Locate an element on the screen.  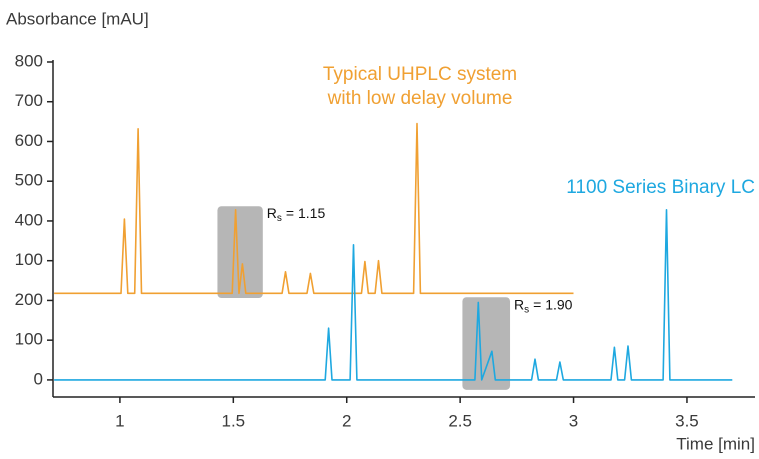
resolution-label: Rs = 1.15 is located at coordinates (296, 214).